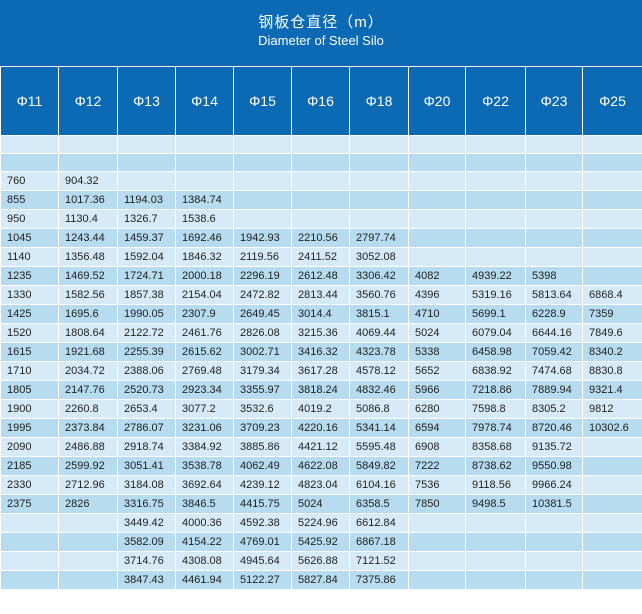 This screenshot has height=614, width=642. What do you see at coordinates (554, 447) in the screenshot?
I see `table-cell: 9135.72` at bounding box center [554, 447].